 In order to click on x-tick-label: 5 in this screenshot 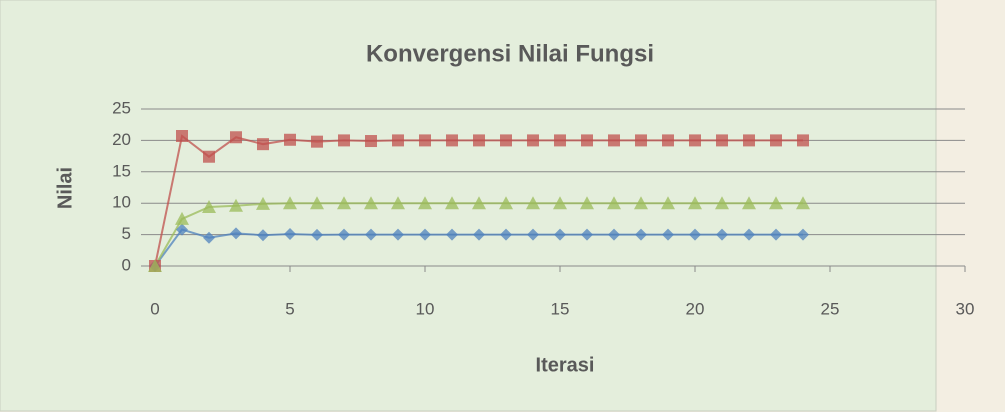, I will do `click(289, 308)`.